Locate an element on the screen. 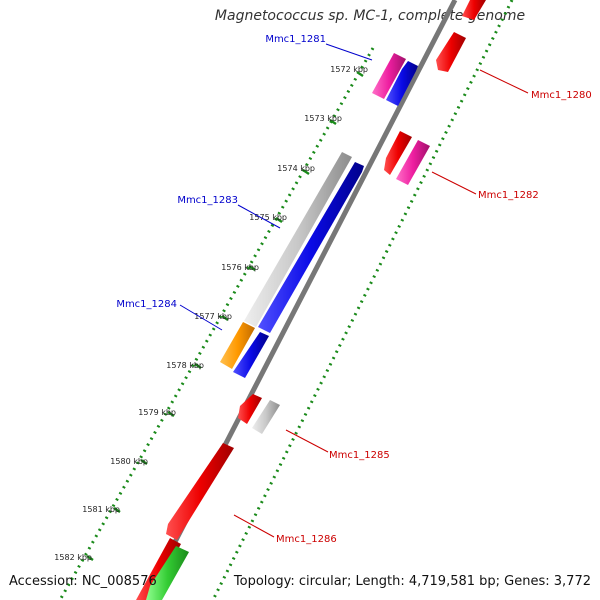 The height and width of the screenshot is (600, 600). gene-top-red is located at coordinates (474, 10).